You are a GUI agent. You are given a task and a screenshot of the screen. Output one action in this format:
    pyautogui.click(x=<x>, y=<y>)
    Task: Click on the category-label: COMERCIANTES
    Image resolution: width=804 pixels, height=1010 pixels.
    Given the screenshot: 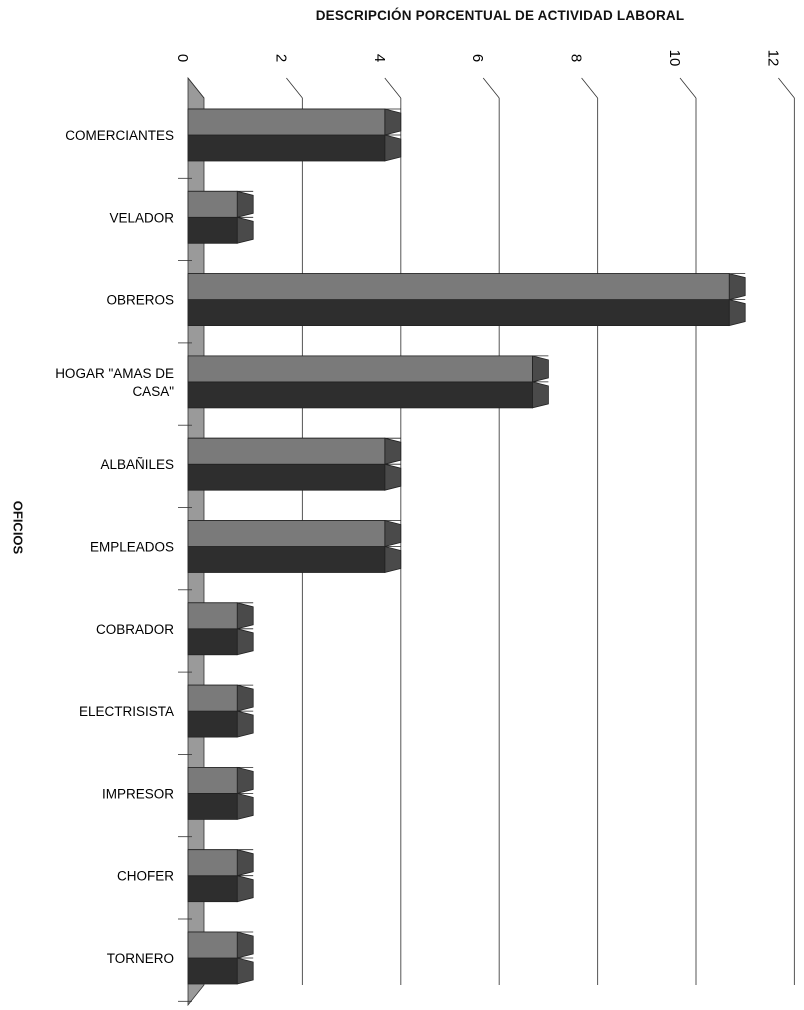 What is the action you would take?
    pyautogui.click(x=119, y=135)
    